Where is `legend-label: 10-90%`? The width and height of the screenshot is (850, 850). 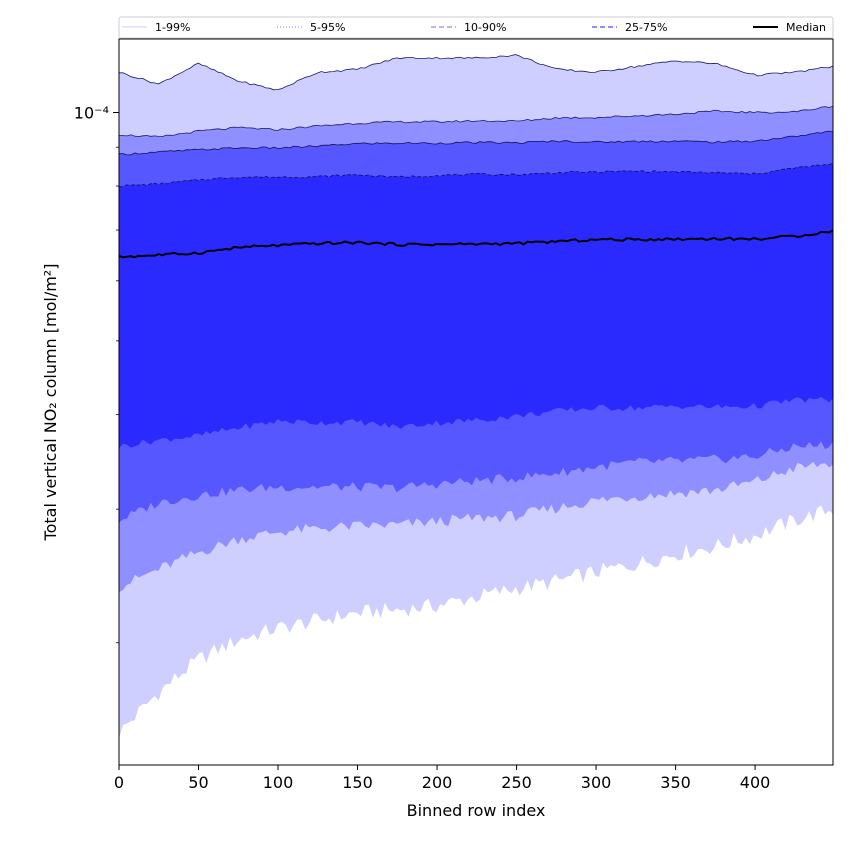 legend-label: 10-90% is located at coordinates (485, 27).